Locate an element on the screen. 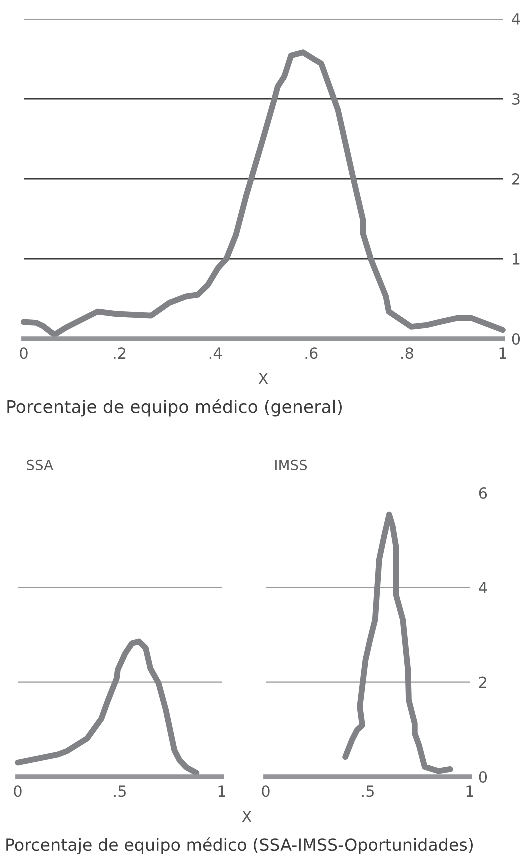 This screenshot has width=530, height=865. y-tick-label: 3 is located at coordinates (516, 99).